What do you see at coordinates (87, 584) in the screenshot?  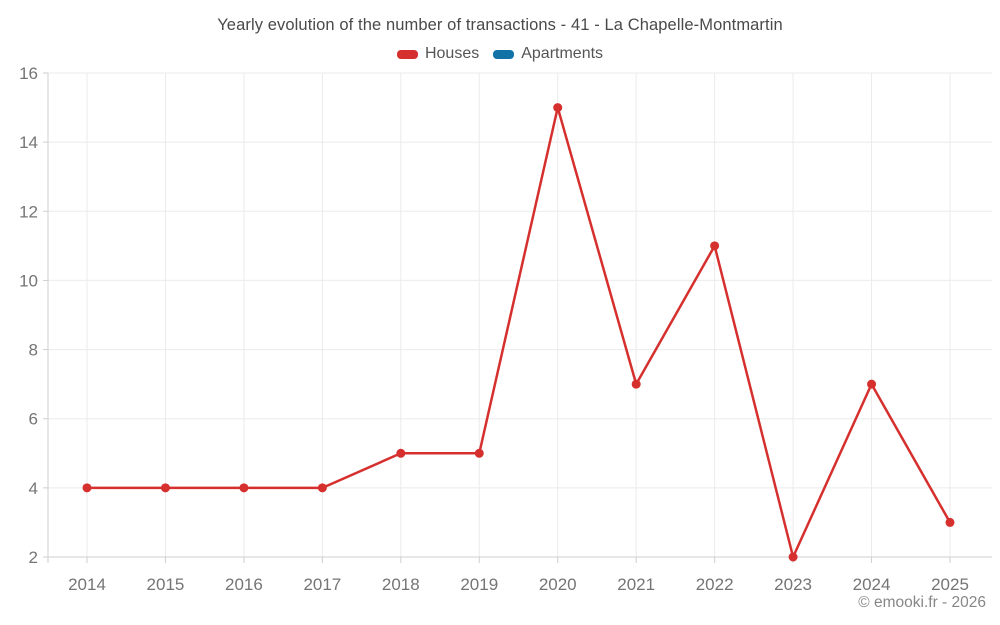 I see `x-tick-label: 2014` at bounding box center [87, 584].